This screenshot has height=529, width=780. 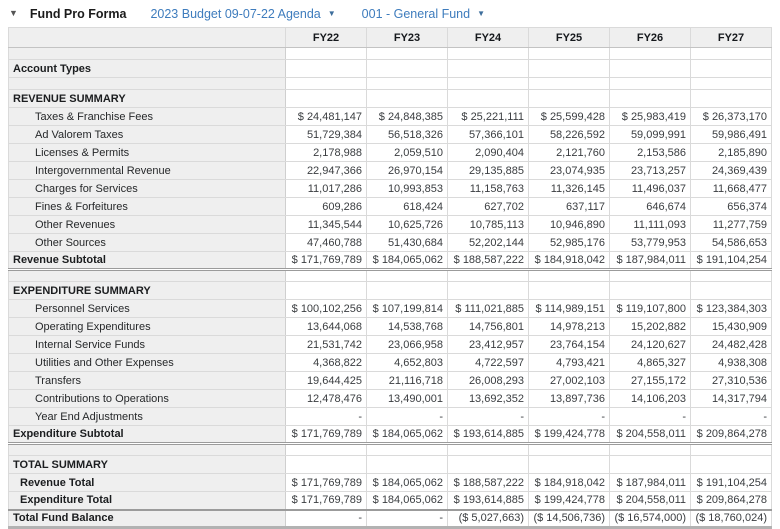 What do you see at coordinates (650, 152) in the screenshot?
I see `cell-fy26: 2,153,586` at bounding box center [650, 152].